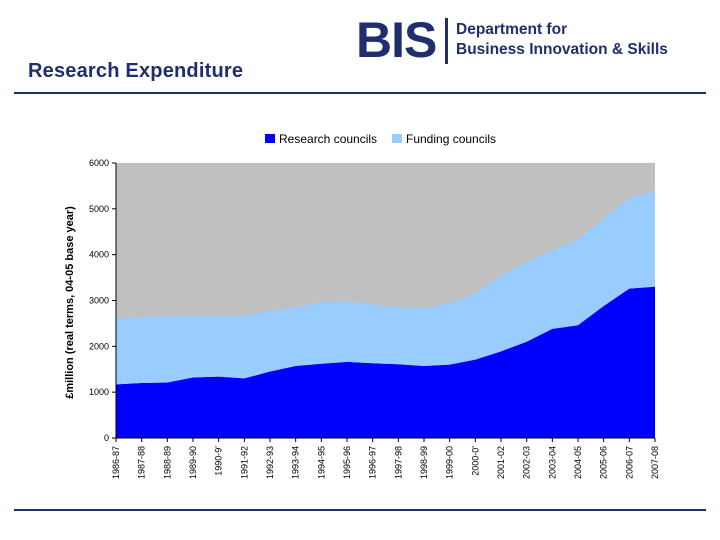  I want to click on x-tick-label: 1998-99, so click(424, 462).